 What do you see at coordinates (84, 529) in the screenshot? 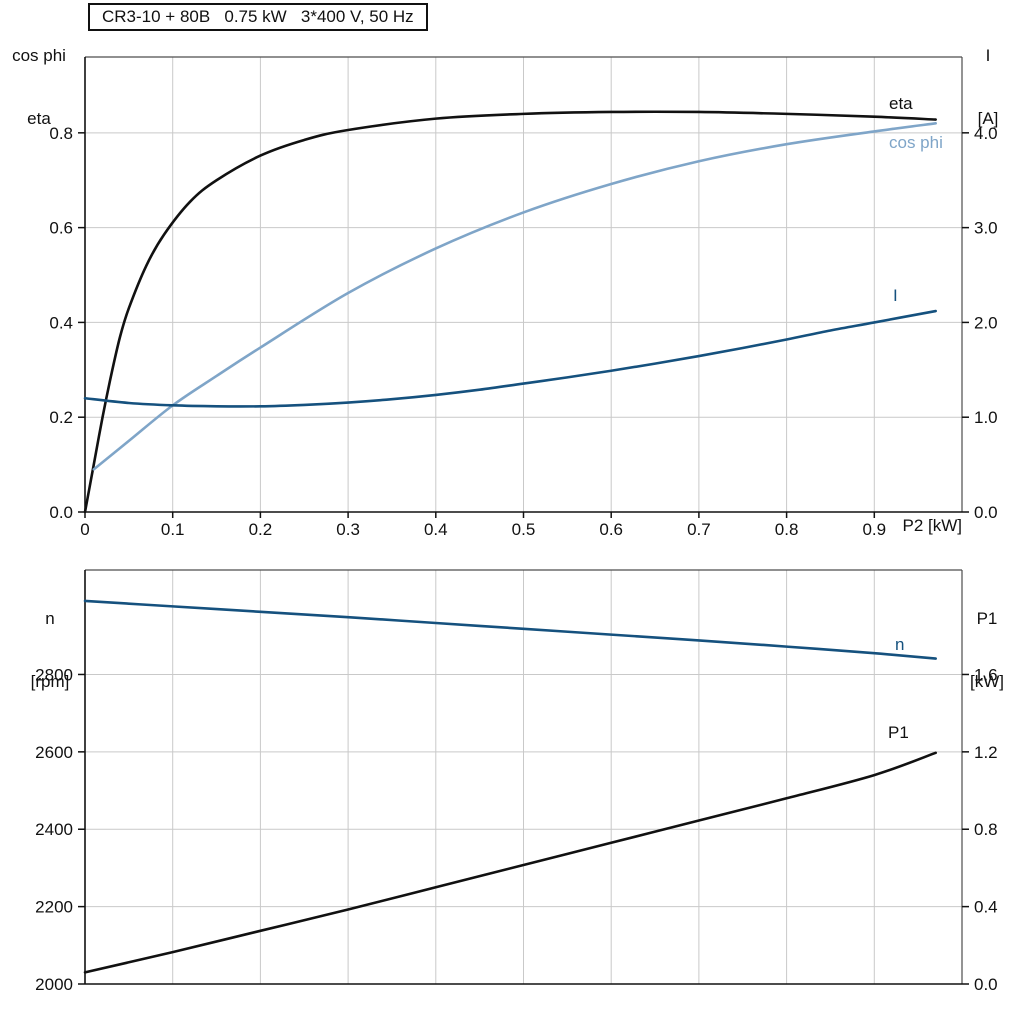
I see `svg-text: 0` at bounding box center [84, 529].